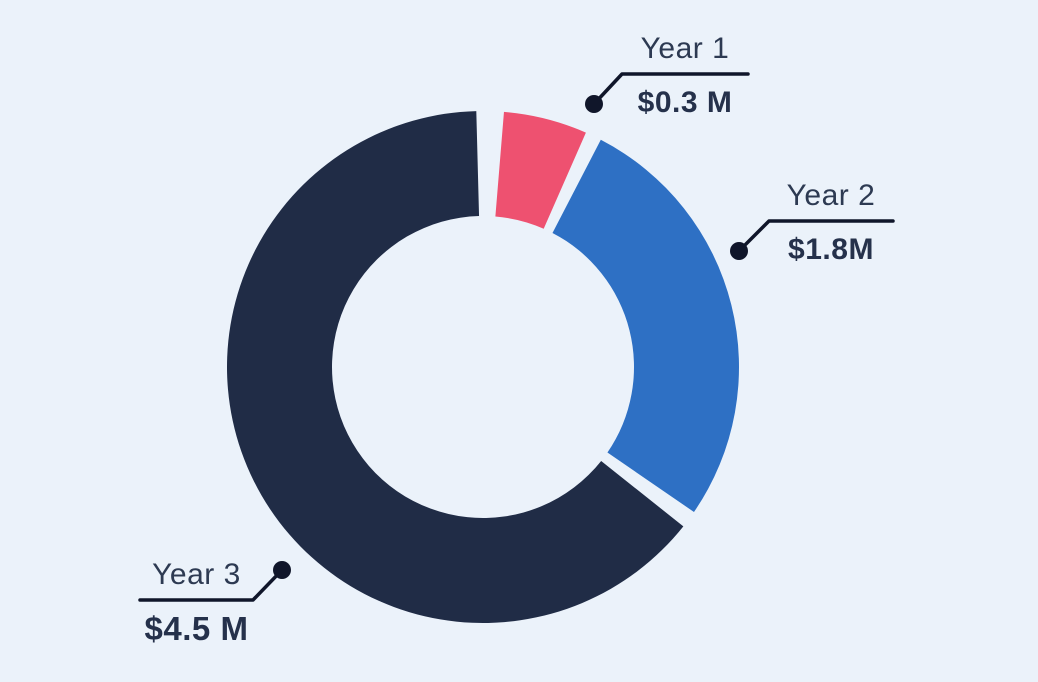  I want to click on callout-label: Year 3, so click(196, 574).